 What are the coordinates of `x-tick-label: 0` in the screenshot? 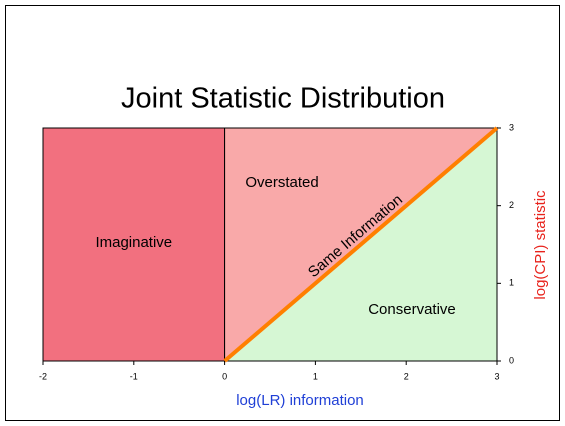 It's located at (224, 376).